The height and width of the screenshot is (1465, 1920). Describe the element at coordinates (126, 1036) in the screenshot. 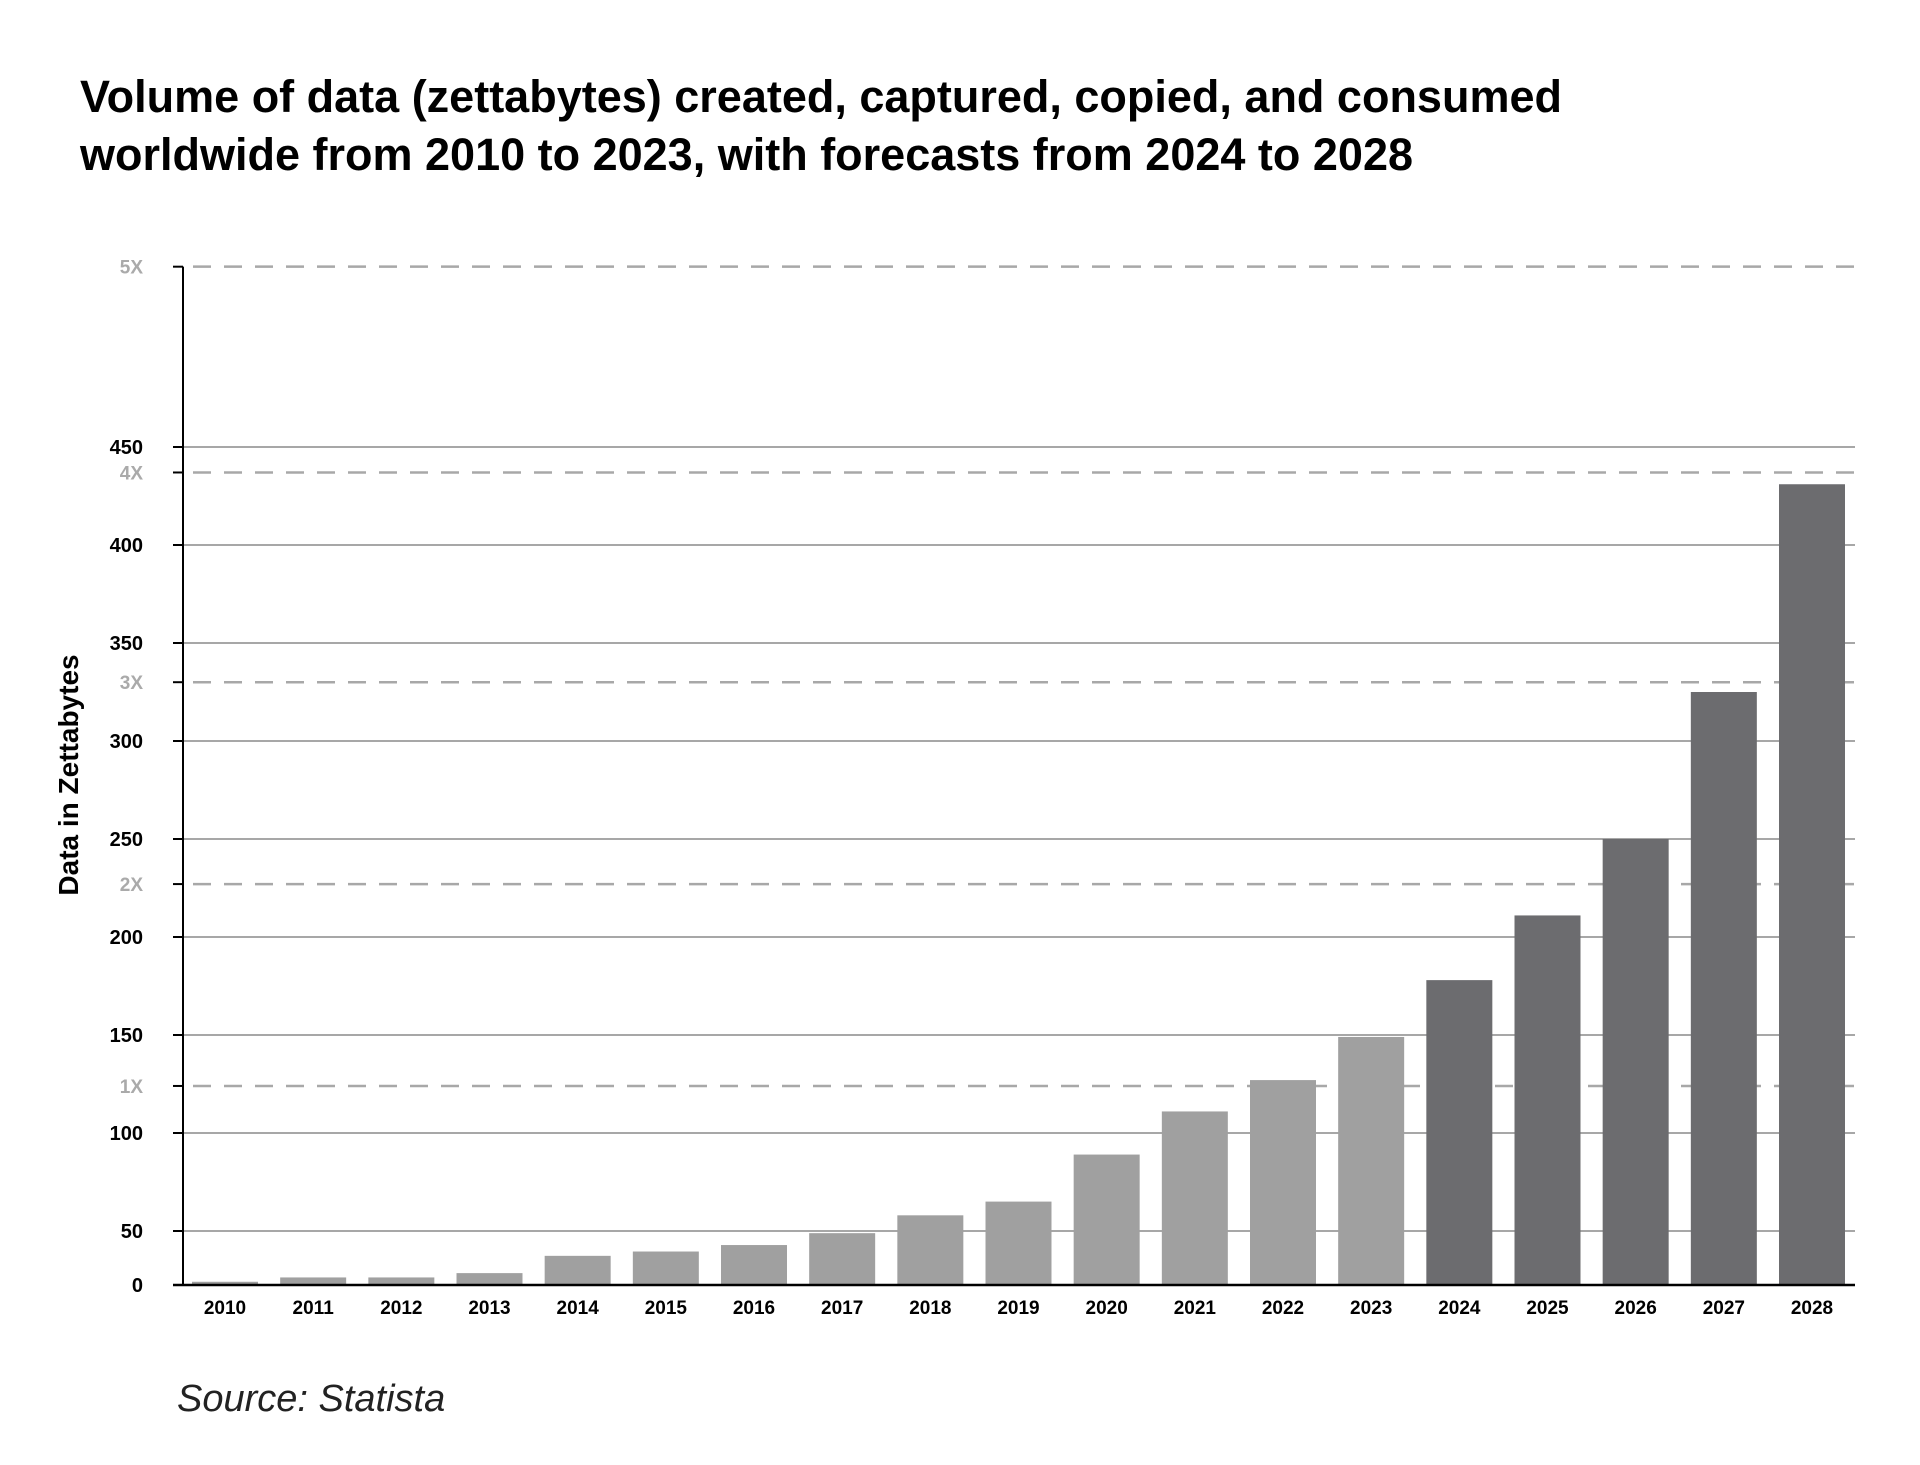

I see `y-tick-label: 150` at that location.